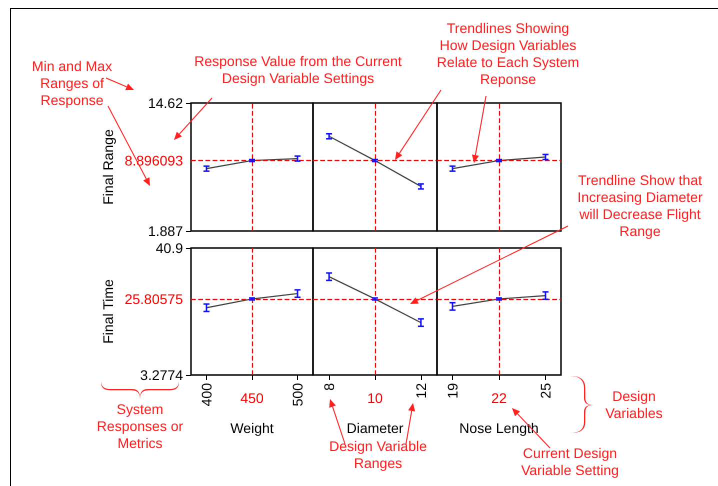 This screenshot has height=486, width=718. I want to click on x-tick-label: 500, so click(298, 394).